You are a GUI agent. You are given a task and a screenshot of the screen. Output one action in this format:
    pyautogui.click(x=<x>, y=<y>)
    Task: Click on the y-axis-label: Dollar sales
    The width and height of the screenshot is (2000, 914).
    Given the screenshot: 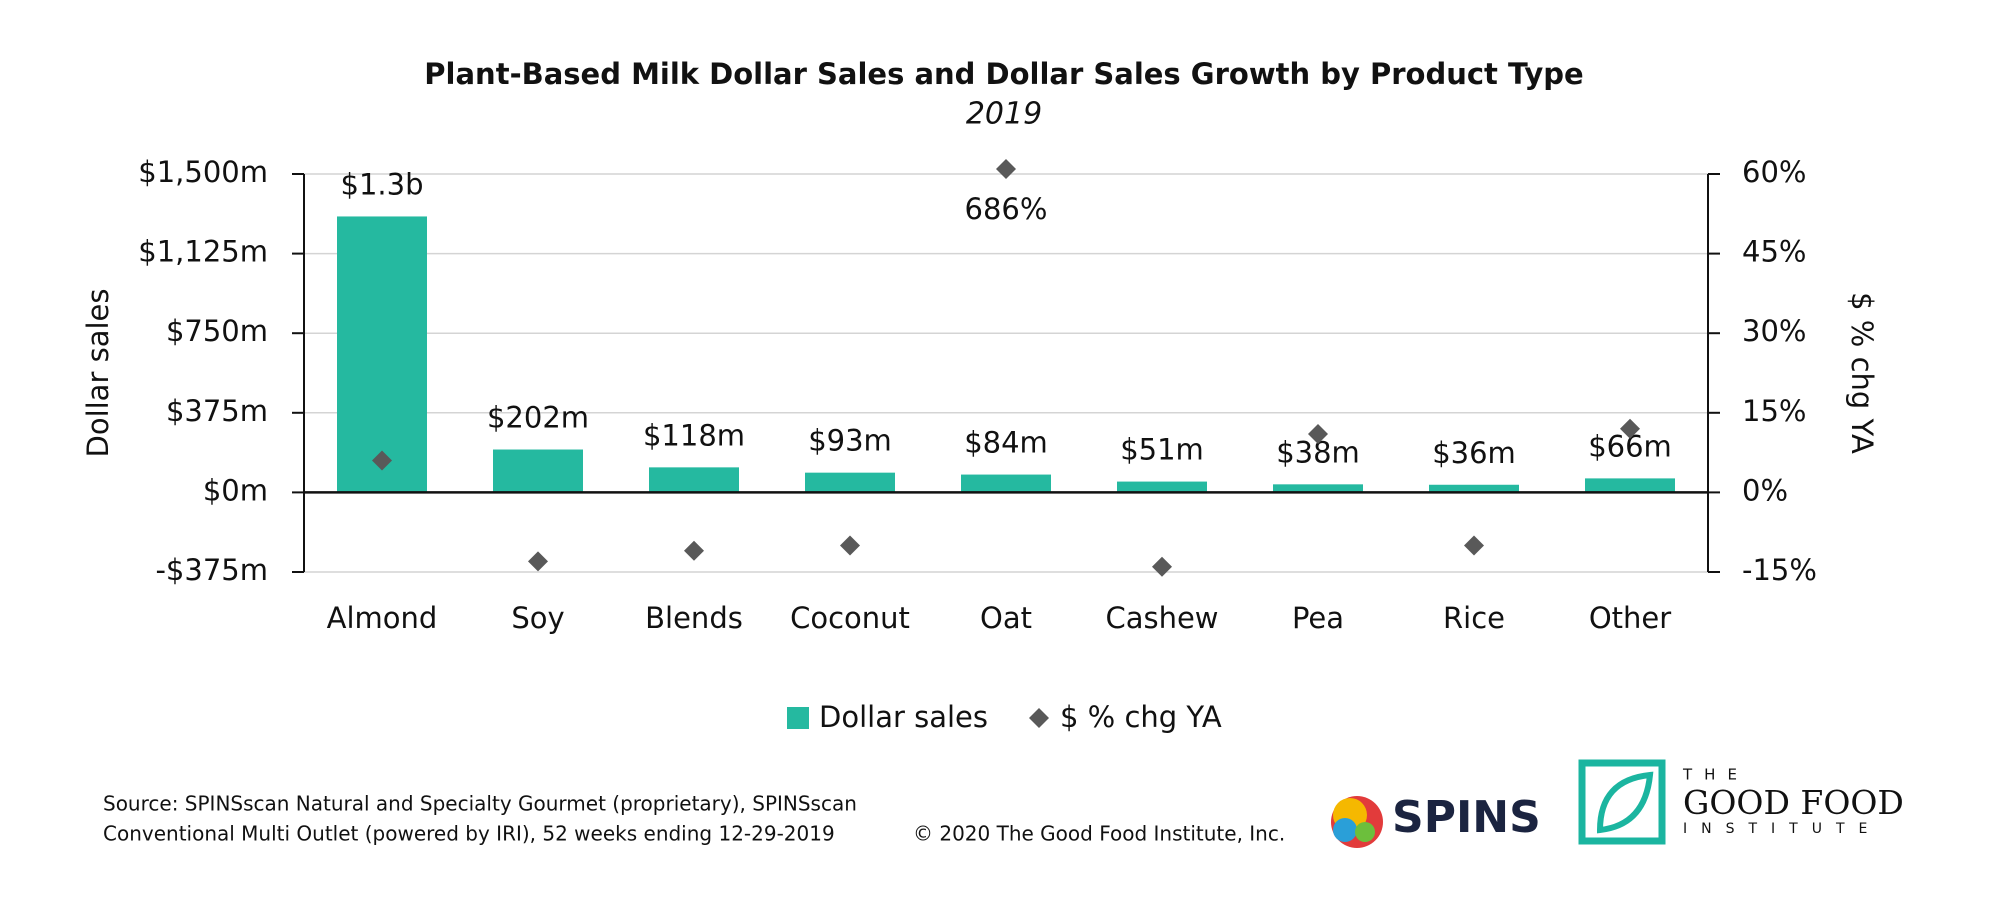 What is the action you would take?
    pyautogui.click(x=98, y=373)
    